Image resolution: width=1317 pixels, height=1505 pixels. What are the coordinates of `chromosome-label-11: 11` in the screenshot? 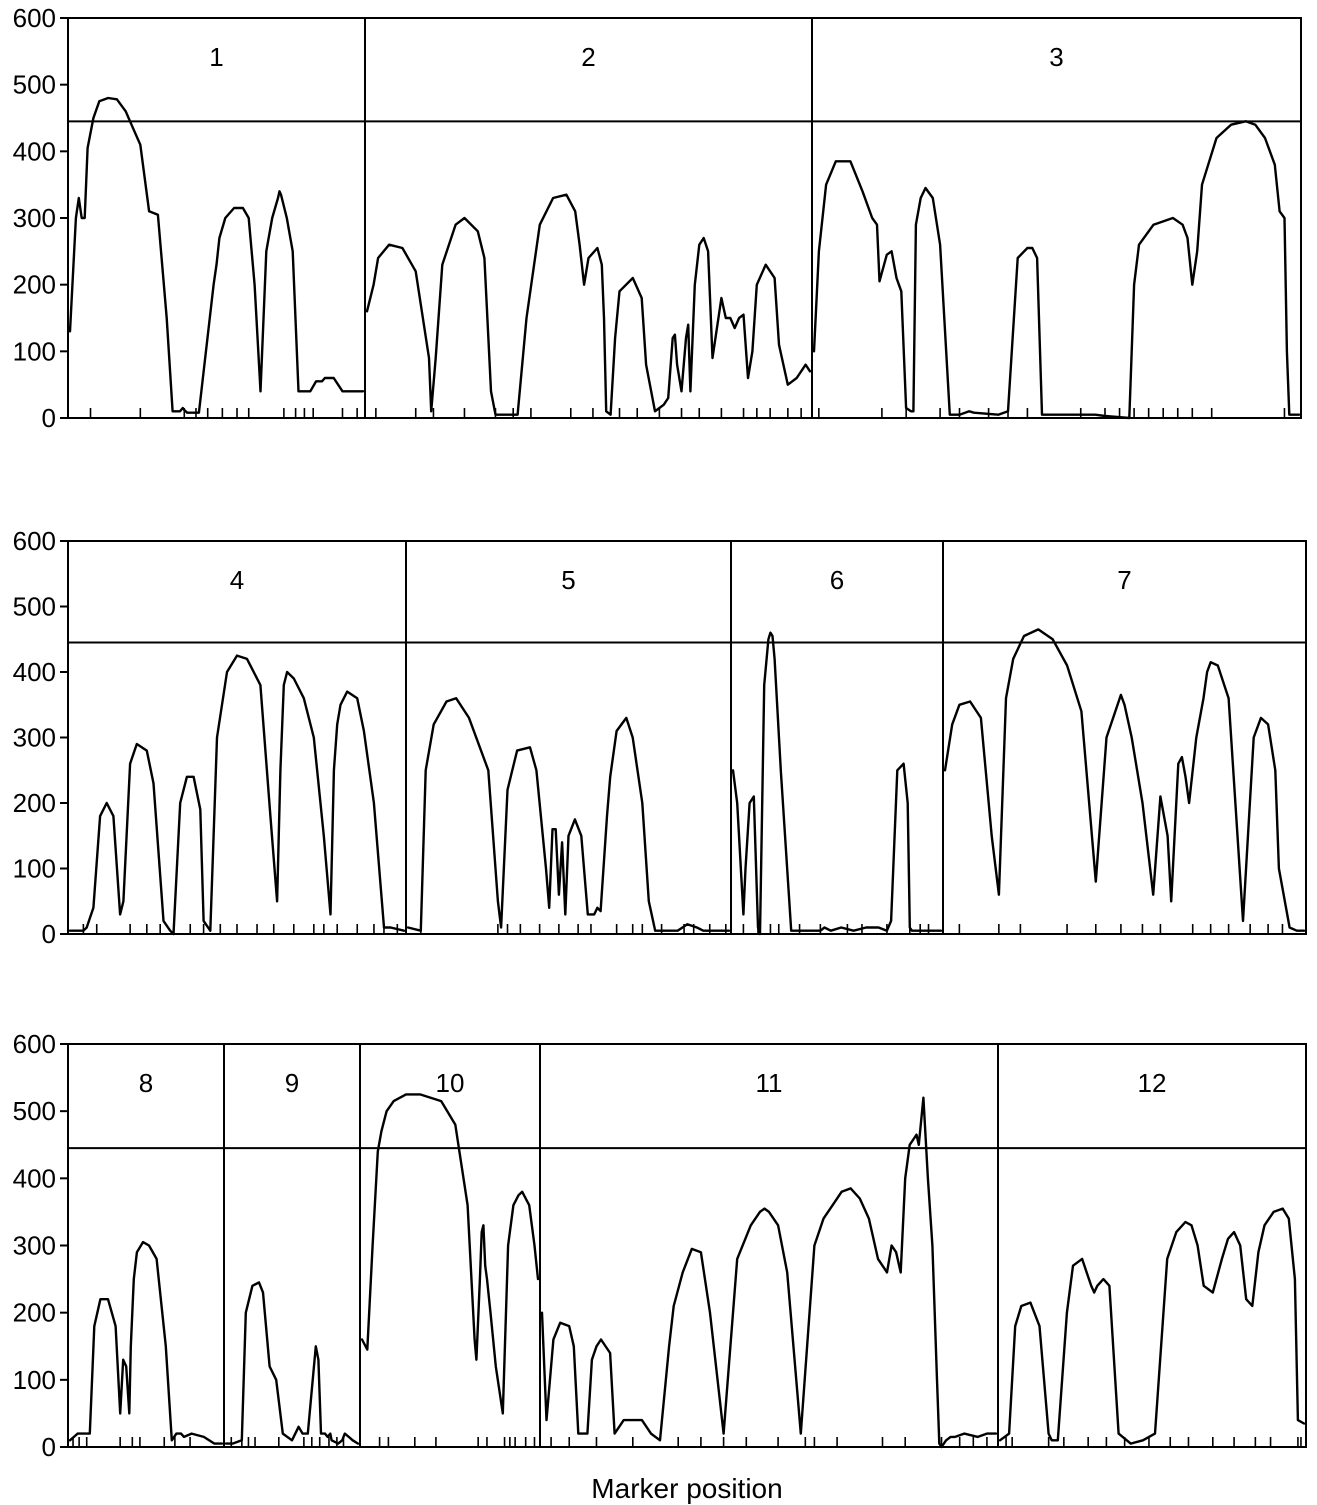 It's located at (769, 1083).